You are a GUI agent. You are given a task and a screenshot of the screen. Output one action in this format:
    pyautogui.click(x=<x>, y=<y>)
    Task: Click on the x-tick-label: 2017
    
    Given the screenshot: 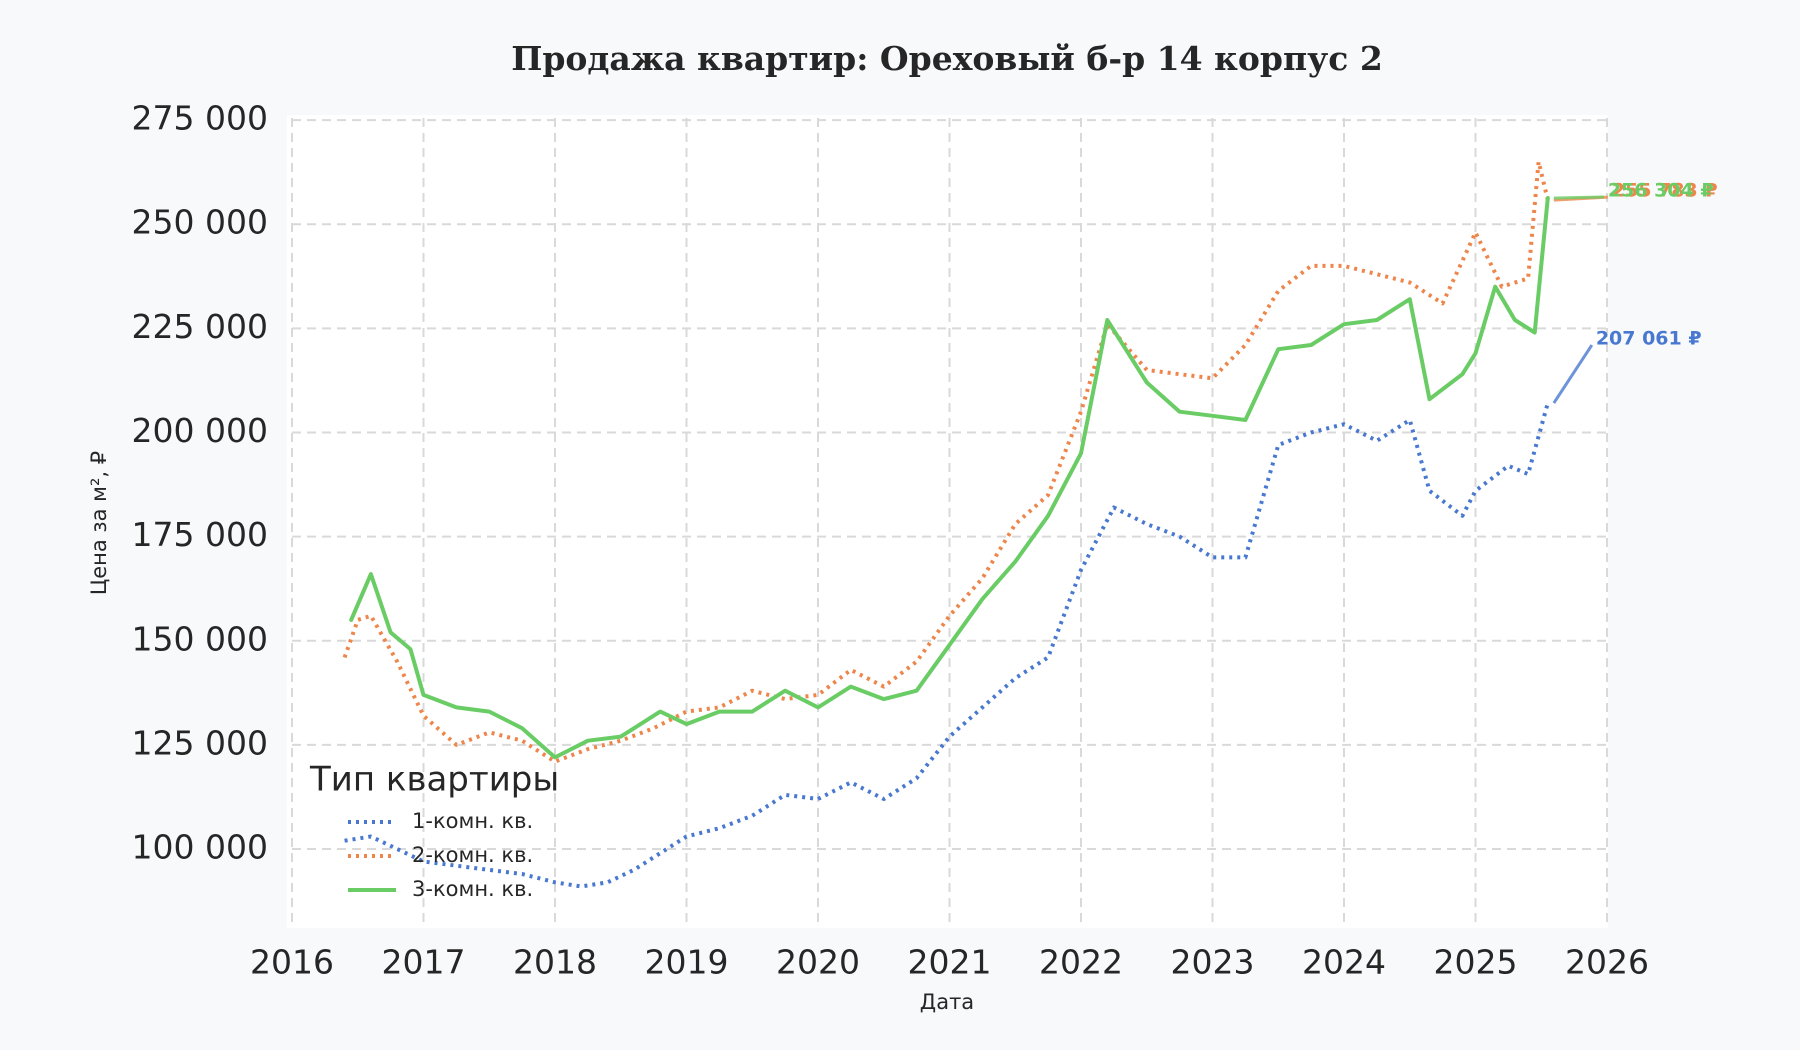 What is the action you would take?
    pyautogui.click(x=424, y=962)
    